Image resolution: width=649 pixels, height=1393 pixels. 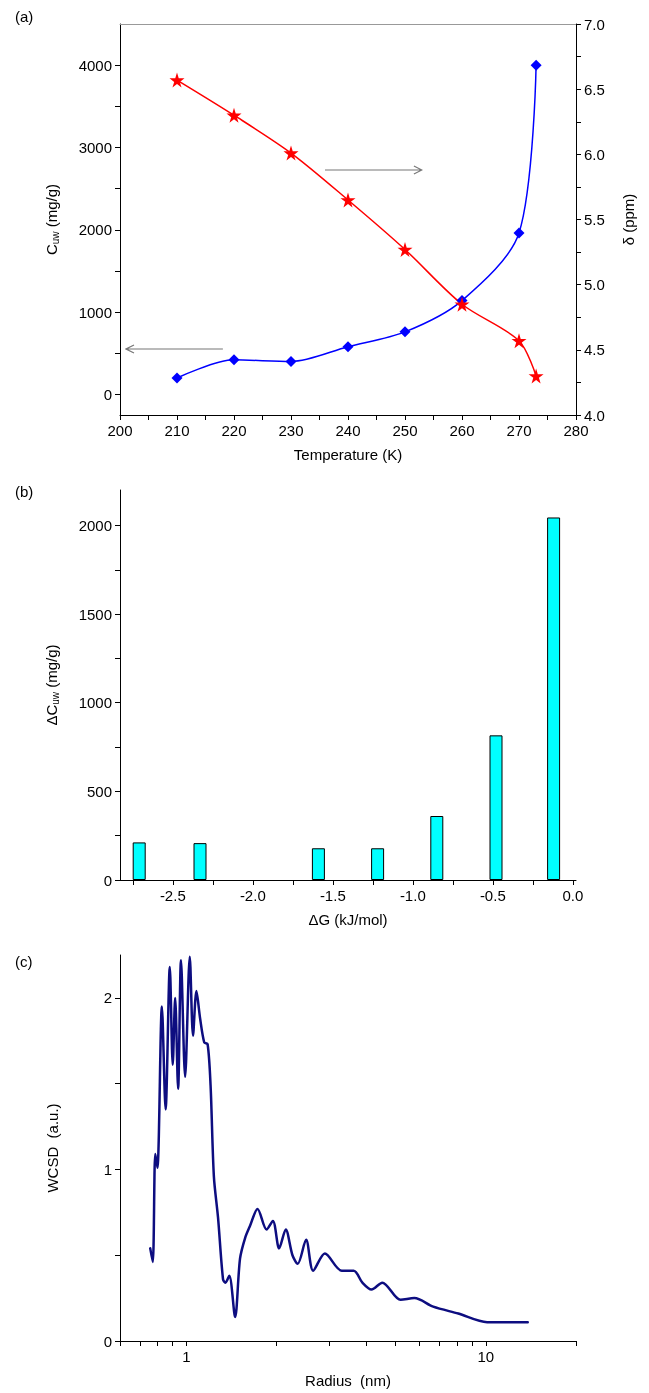 What do you see at coordinates (99, 791) in the screenshot?
I see `y-tick-label: 500` at bounding box center [99, 791].